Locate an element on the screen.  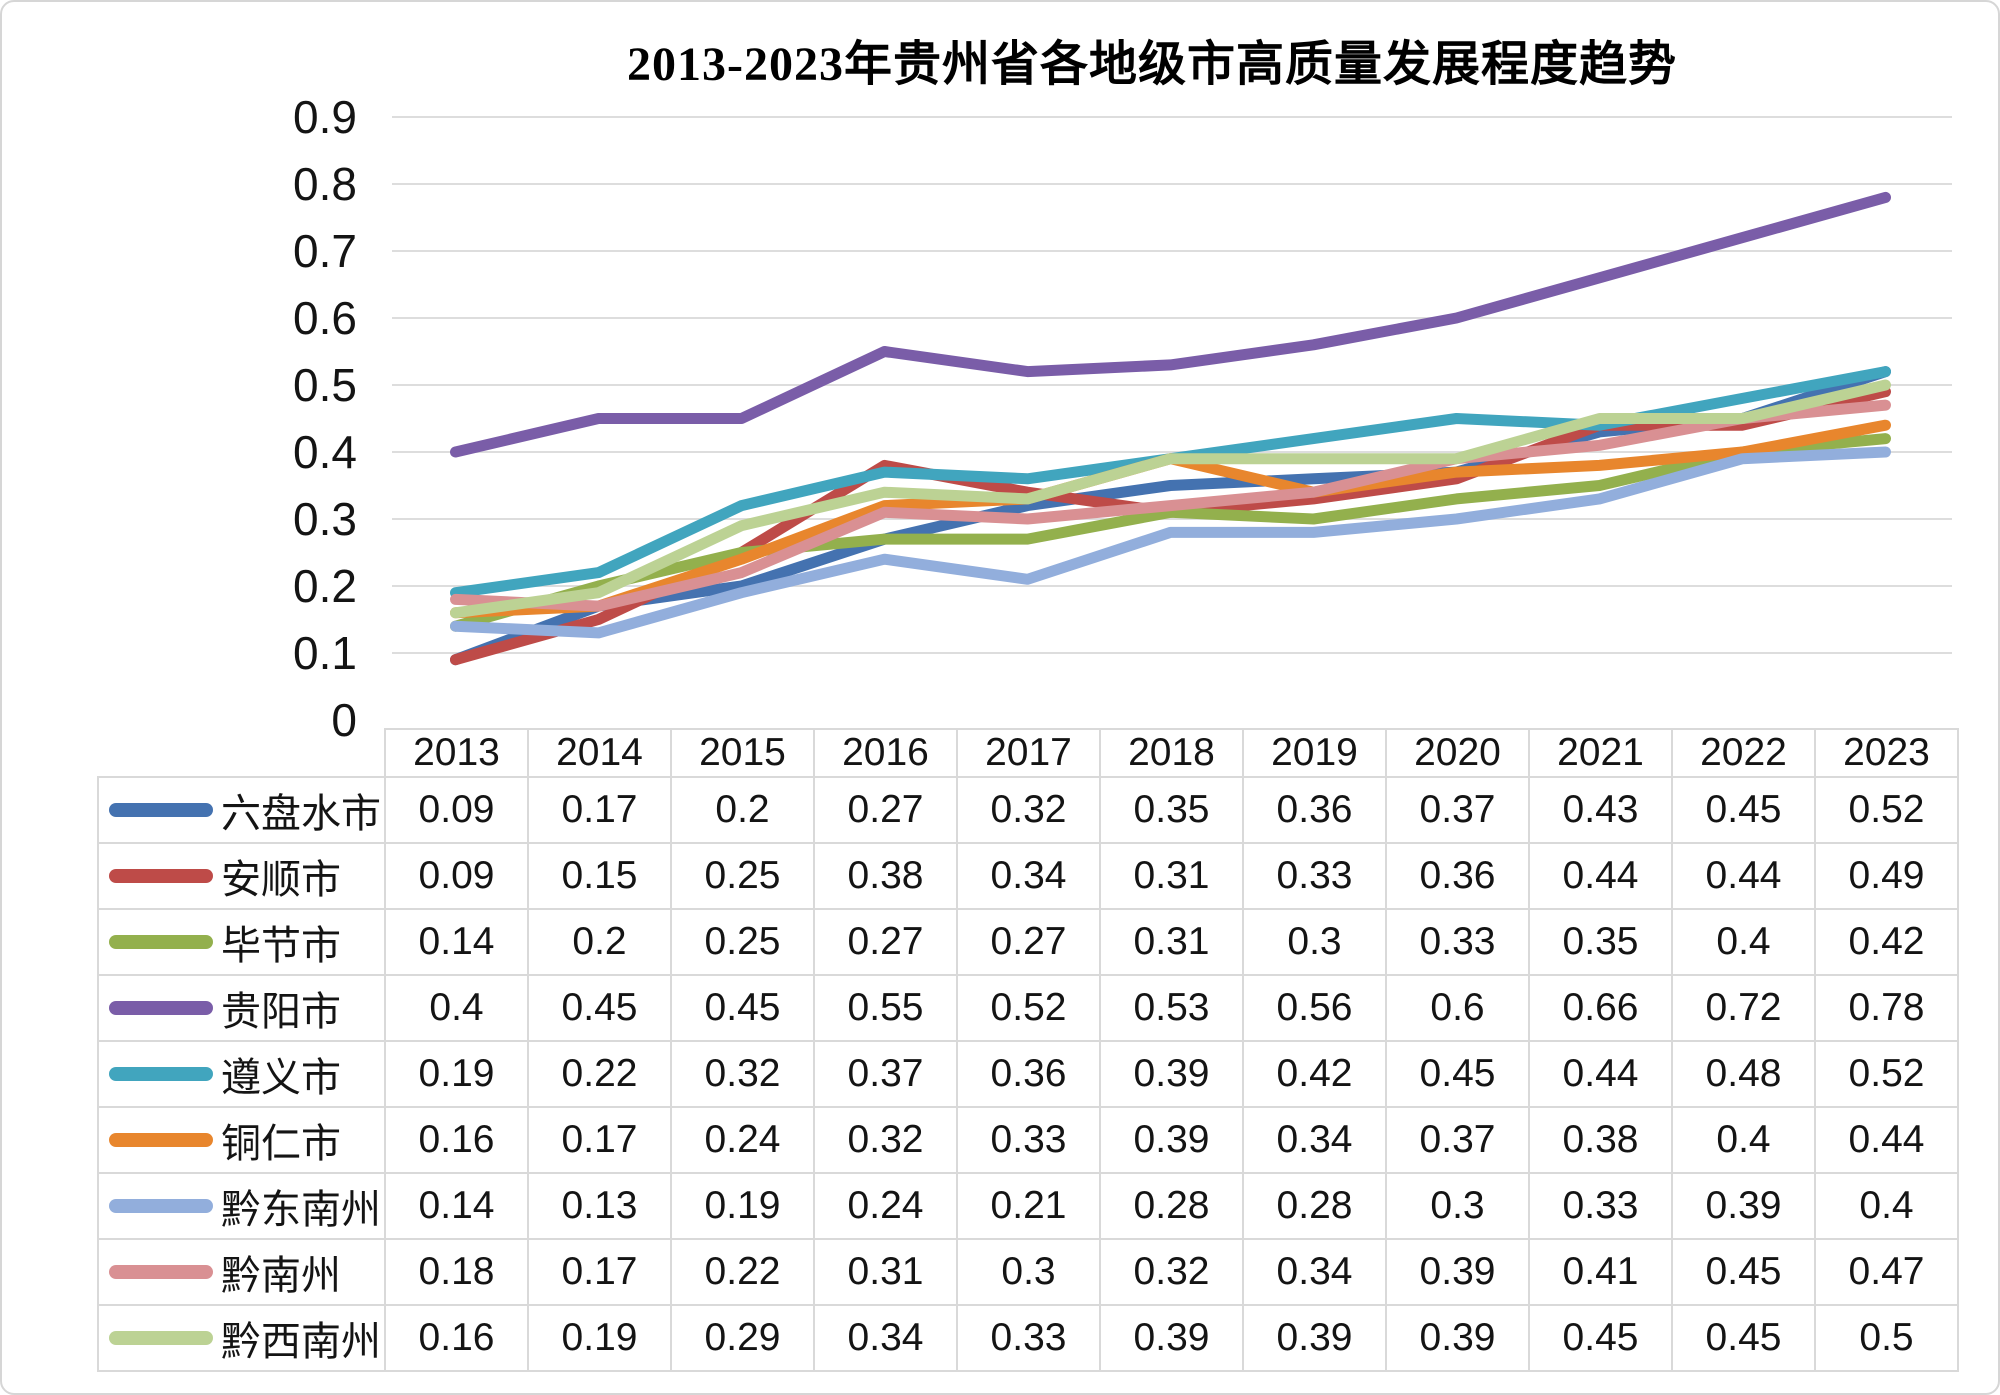
year-header-cell: 2013 is located at coordinates (456, 753).